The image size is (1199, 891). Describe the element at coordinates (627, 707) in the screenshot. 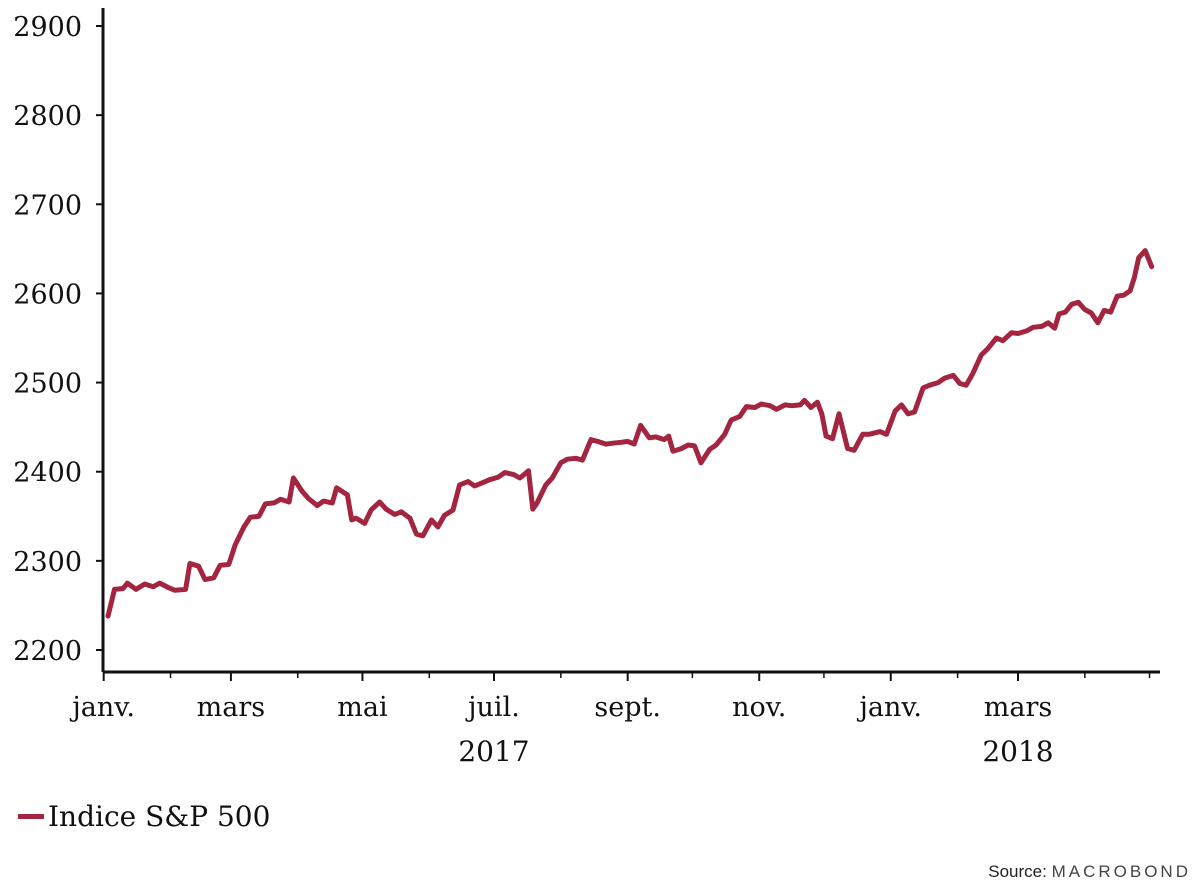

I see `x-tick-label: sept.` at that location.